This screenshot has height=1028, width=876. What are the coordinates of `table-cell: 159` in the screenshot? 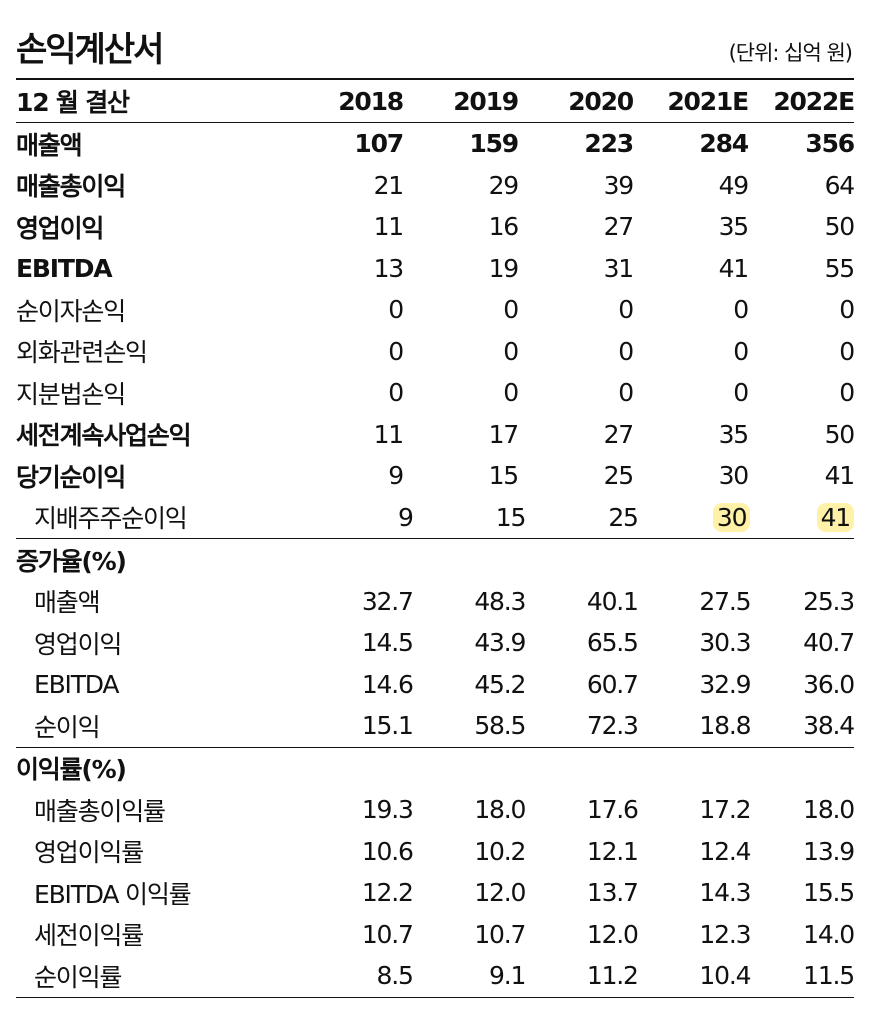 It's located at (494, 144).